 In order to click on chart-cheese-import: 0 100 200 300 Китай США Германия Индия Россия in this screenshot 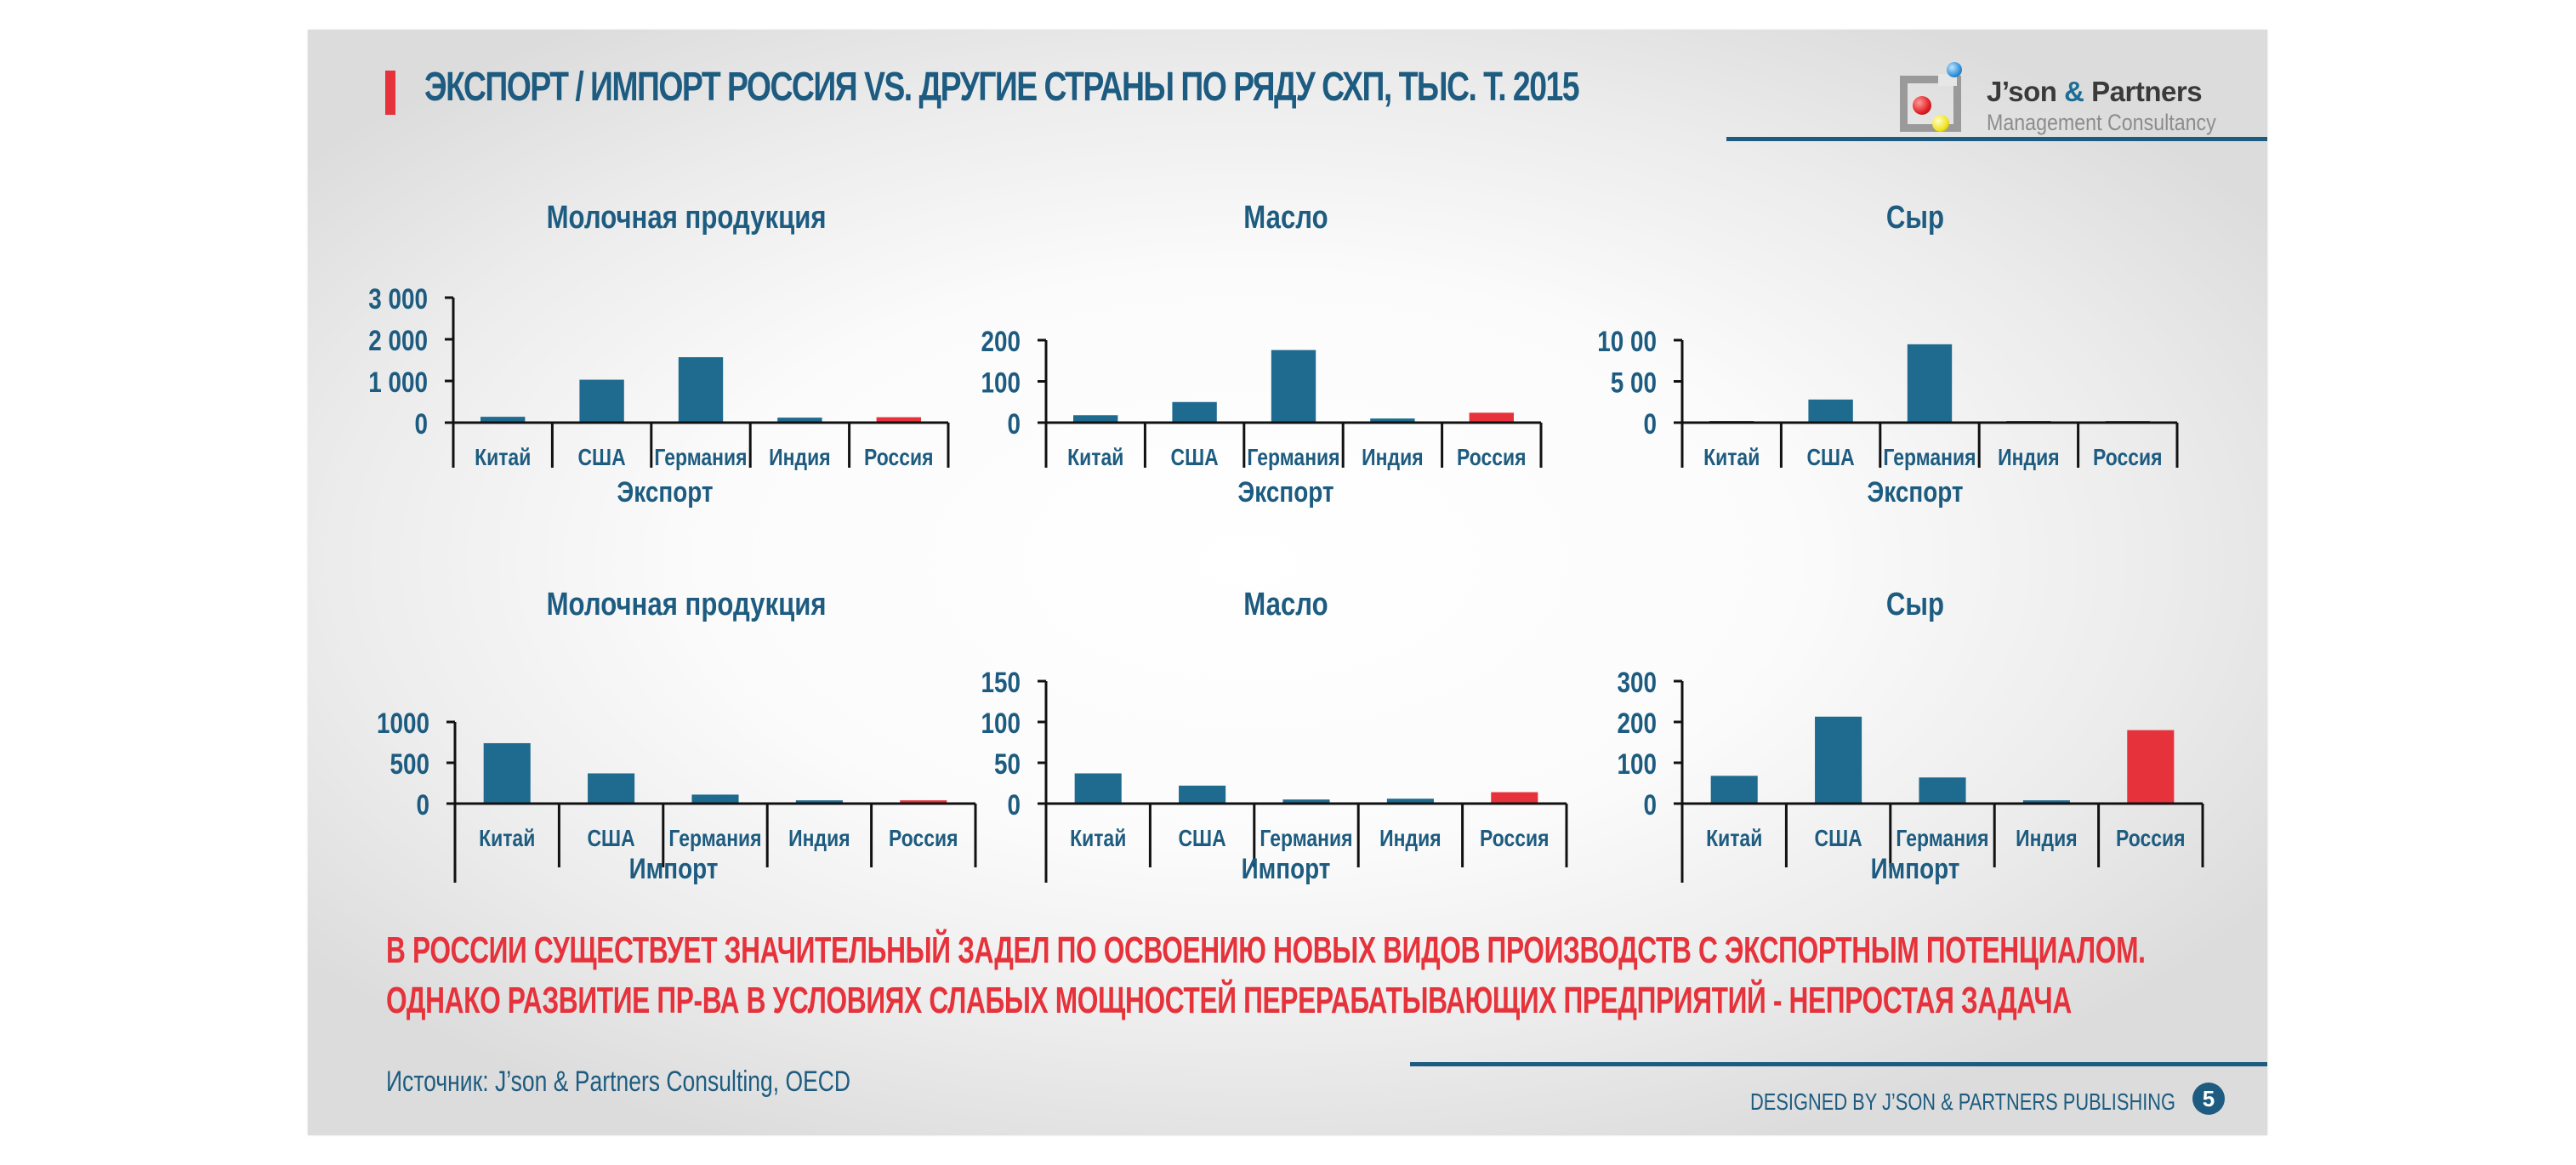, I will do `click(1910, 774)`.